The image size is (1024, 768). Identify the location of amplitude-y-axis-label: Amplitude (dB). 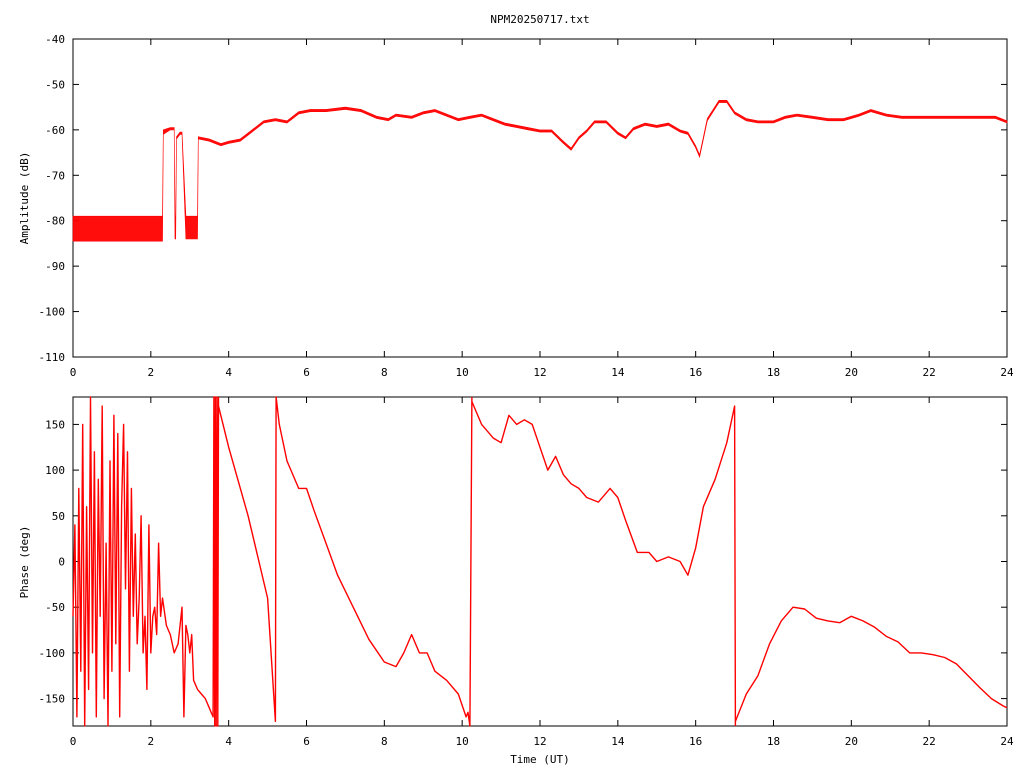
(24, 198).